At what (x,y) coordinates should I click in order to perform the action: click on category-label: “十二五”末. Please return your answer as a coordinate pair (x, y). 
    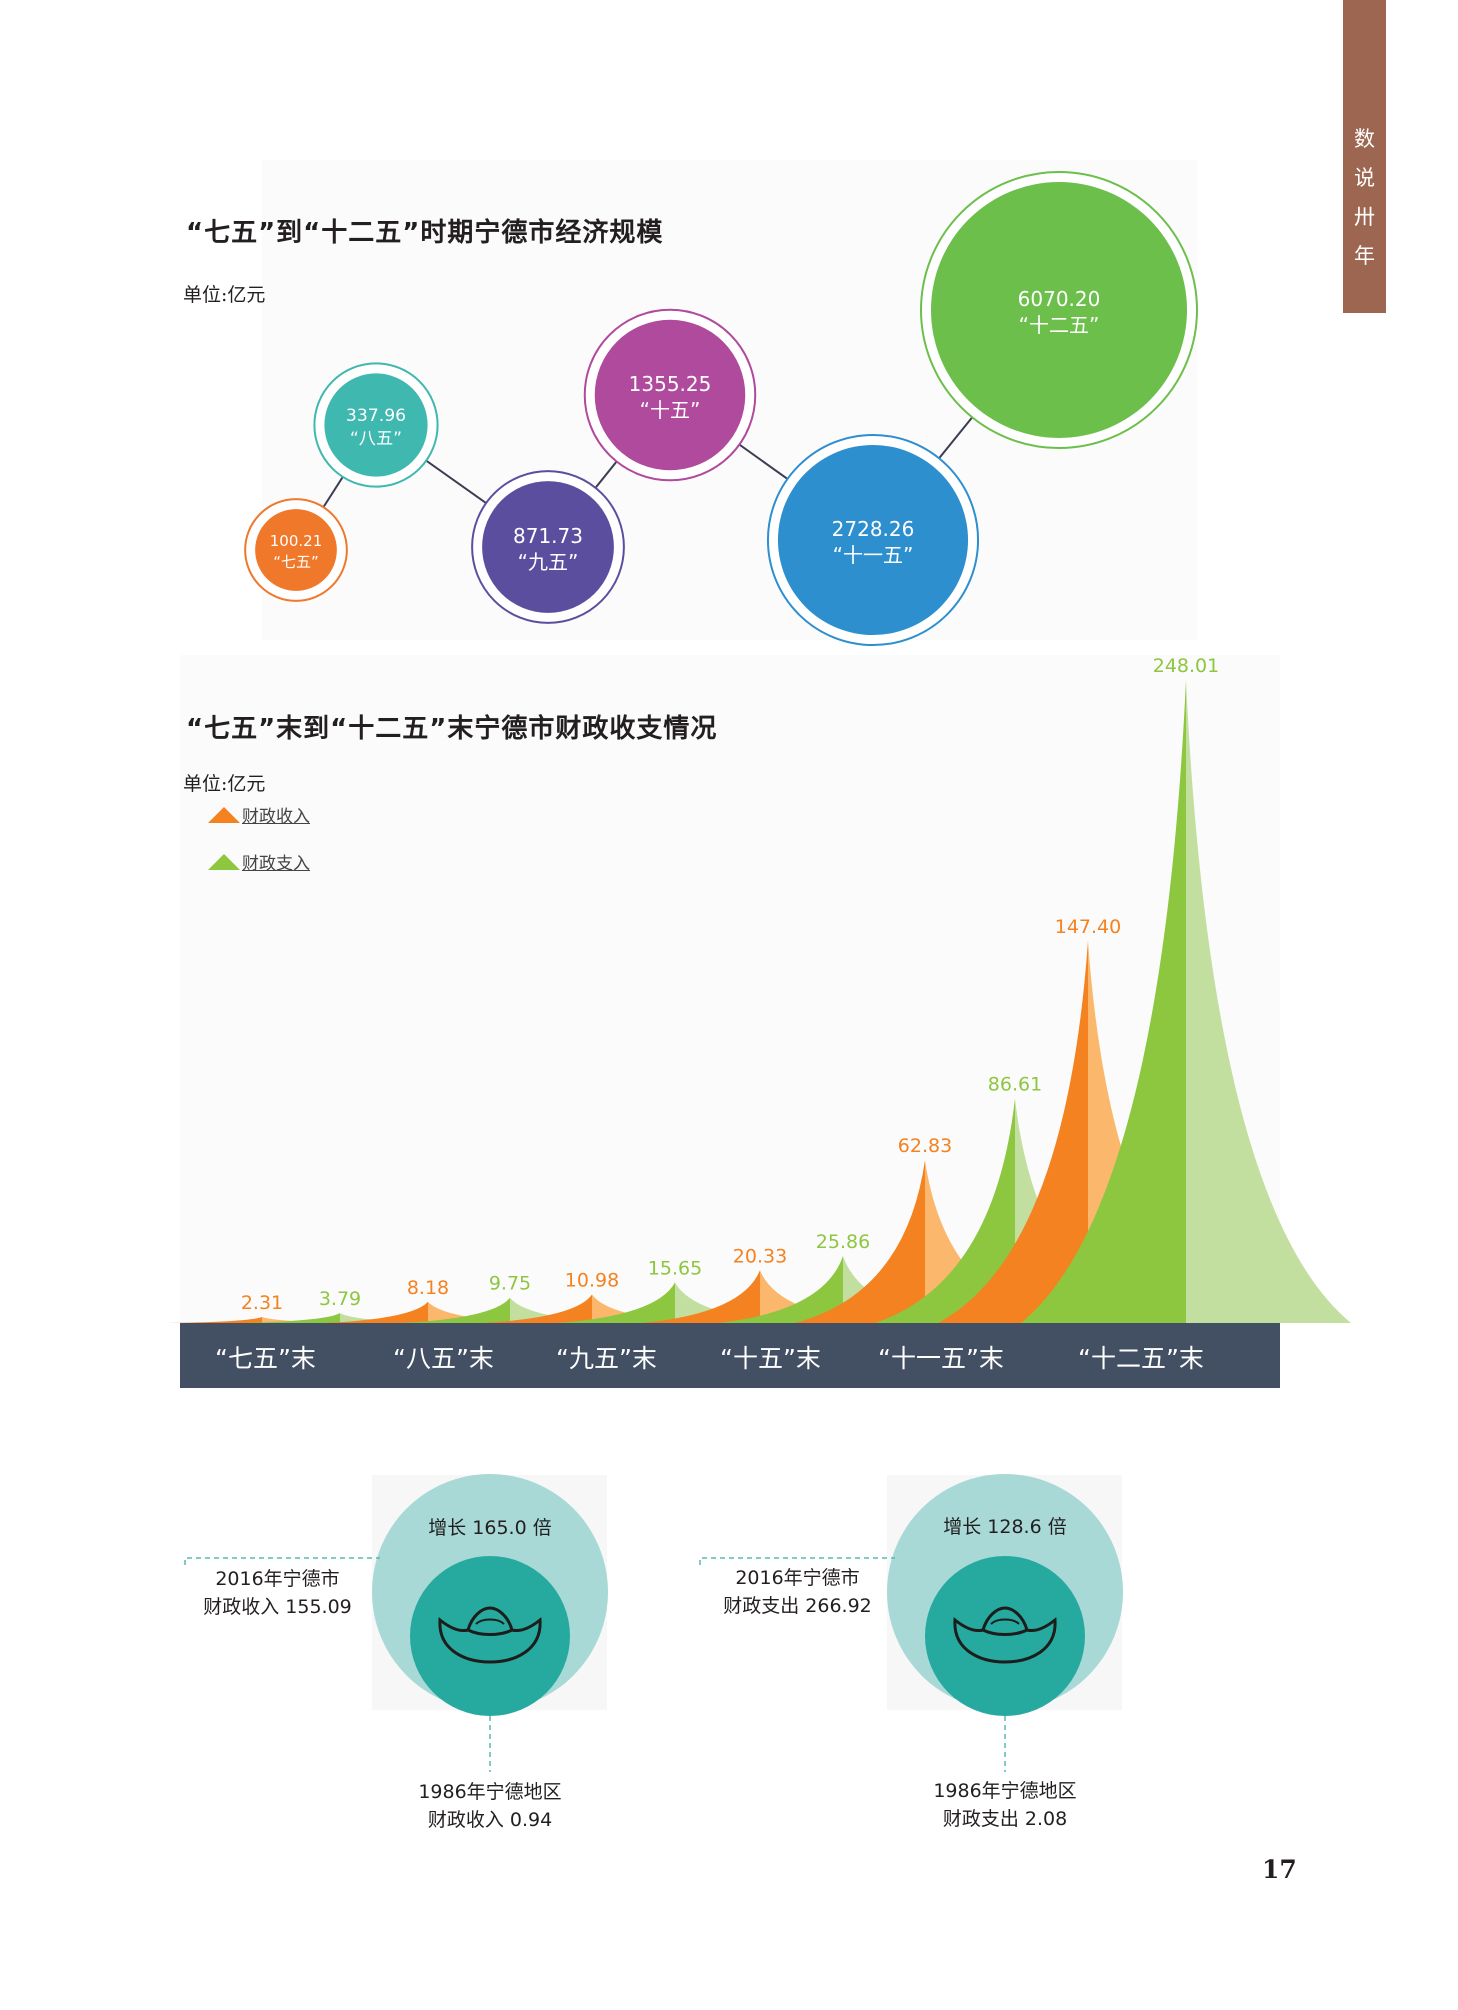
    Looking at the image, I should click on (1141, 1358).